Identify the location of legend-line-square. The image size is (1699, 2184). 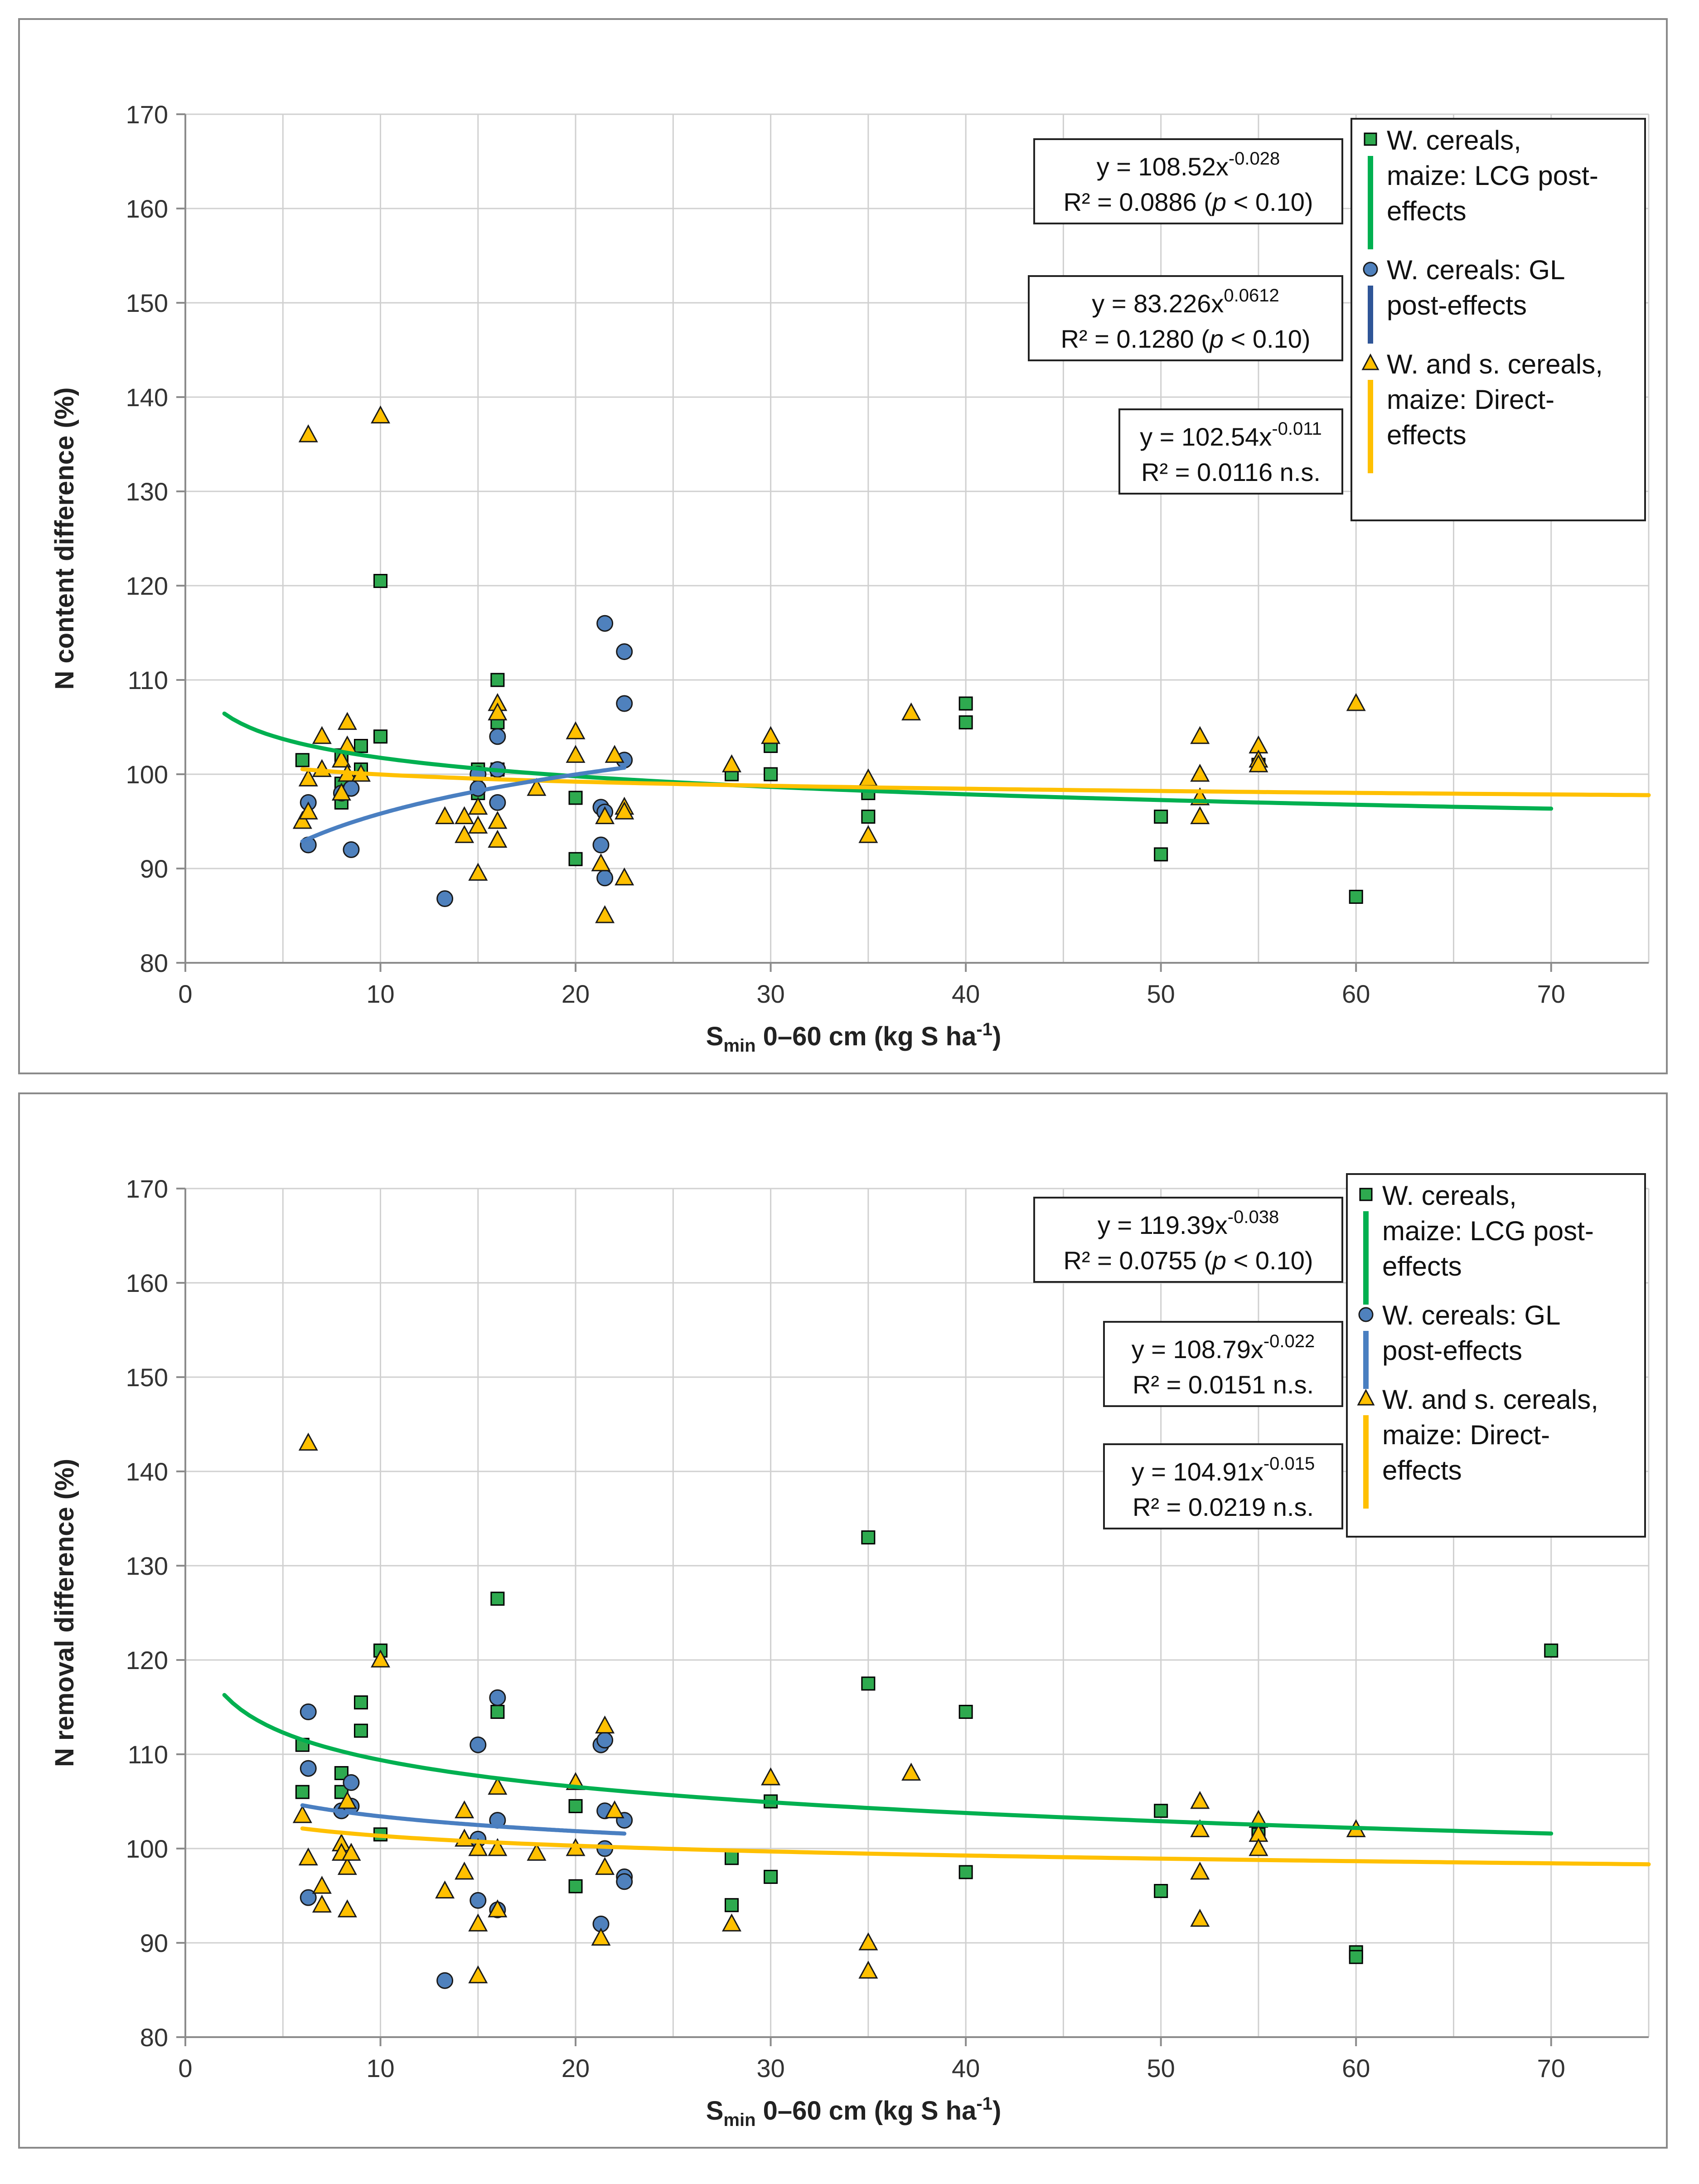
(1366, 1258).